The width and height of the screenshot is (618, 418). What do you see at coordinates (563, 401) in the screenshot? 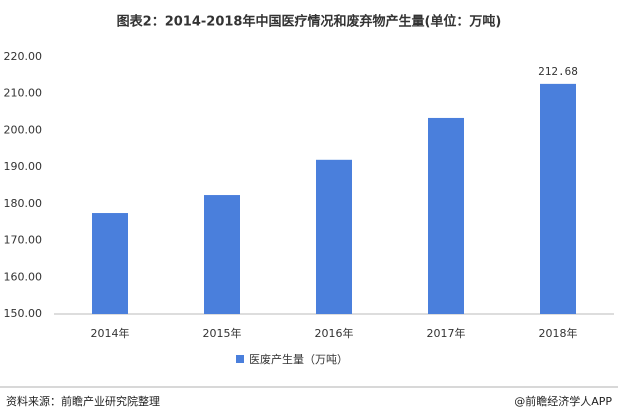
I see `credit: @前瞻经济学人APP` at bounding box center [563, 401].